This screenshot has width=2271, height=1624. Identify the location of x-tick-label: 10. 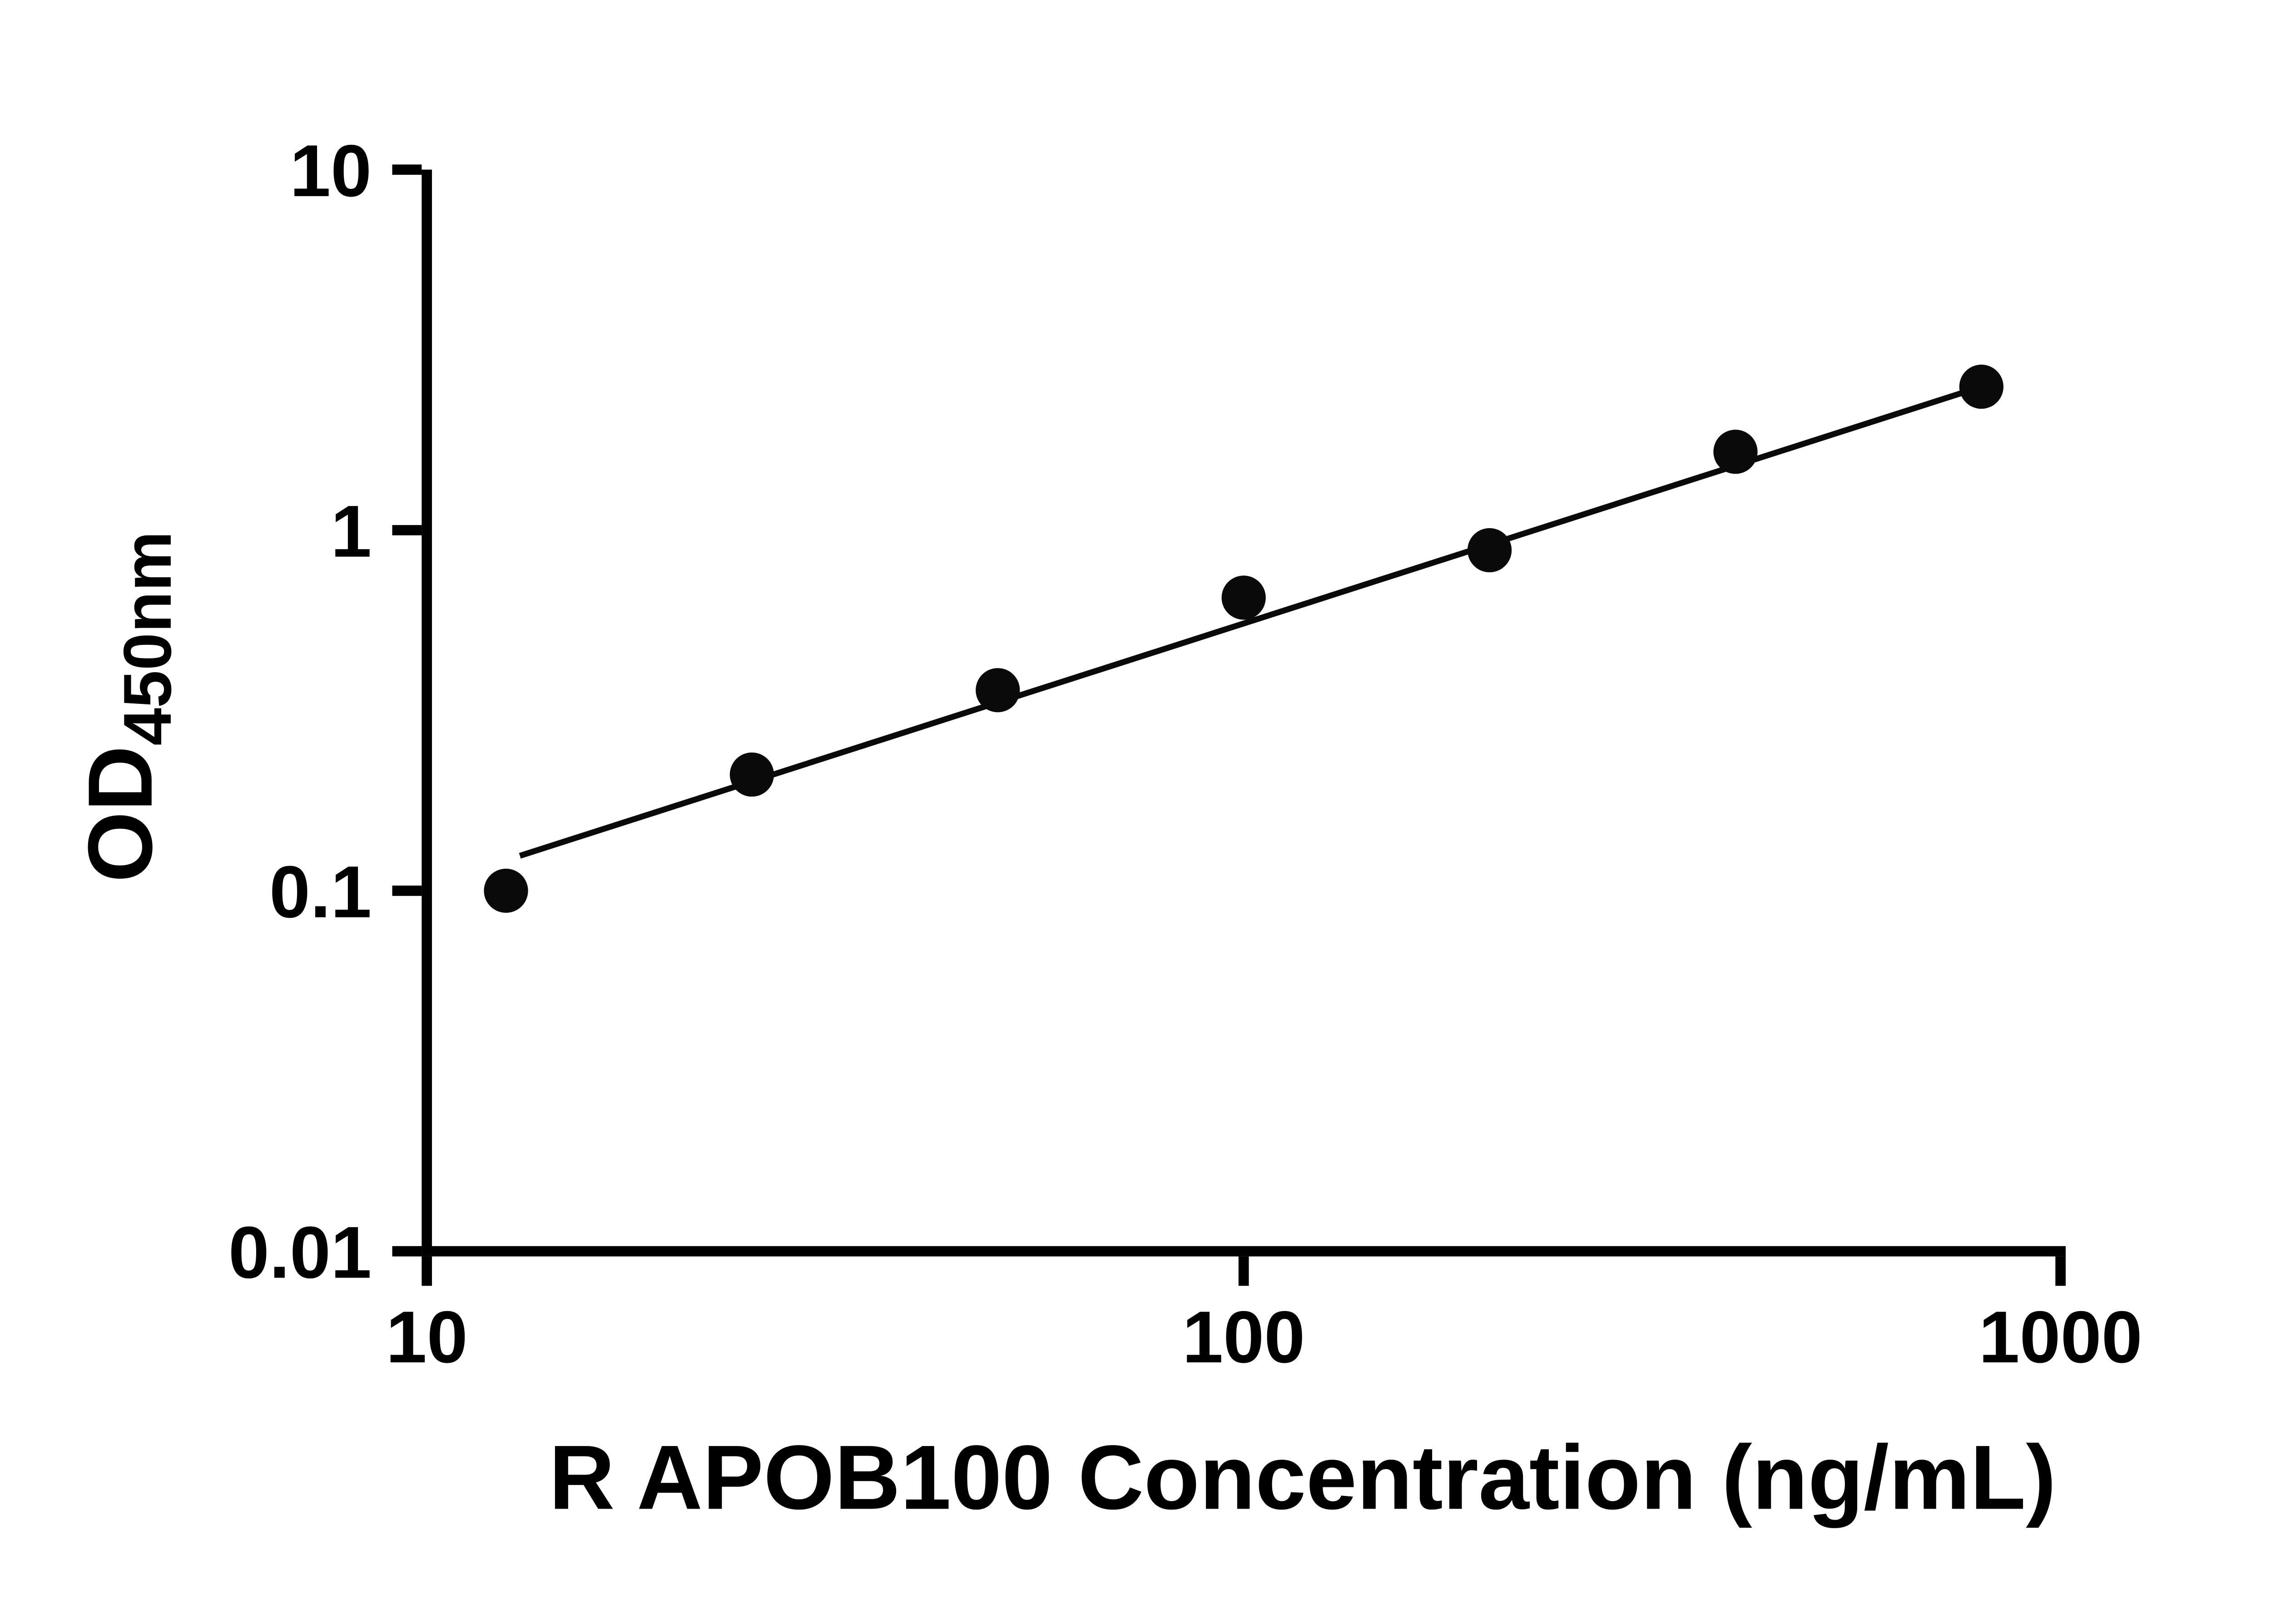
(427, 1337).